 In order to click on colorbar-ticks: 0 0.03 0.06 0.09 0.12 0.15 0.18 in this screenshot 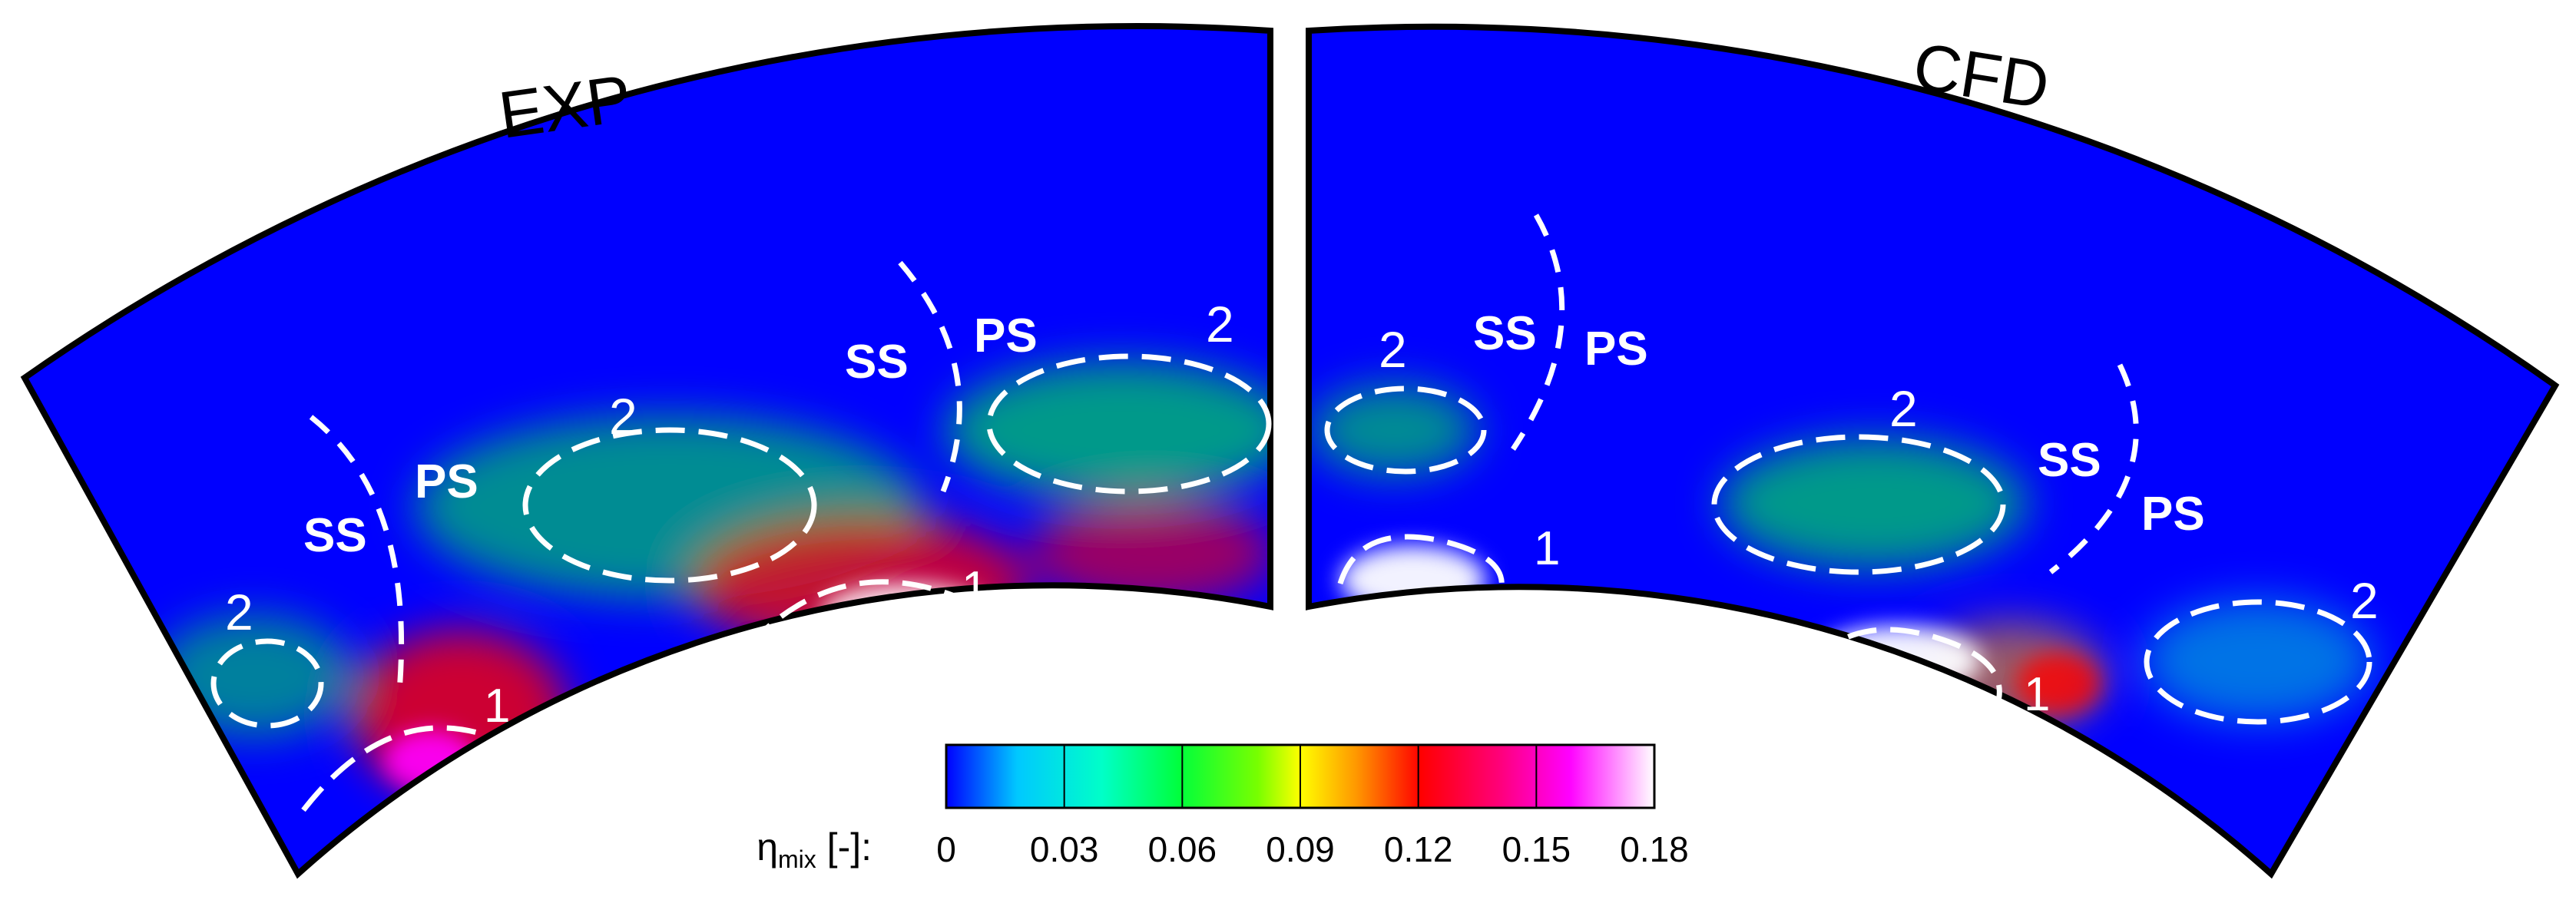, I will do `click(1312, 849)`.